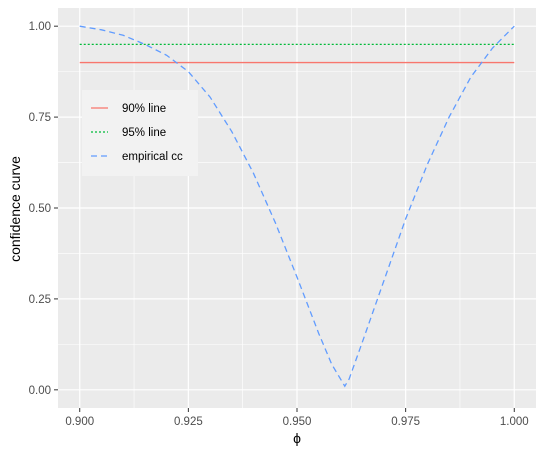 The image size is (545, 457). Describe the element at coordinates (40, 300) in the screenshot. I see `y-tick-label: 0.25` at that location.